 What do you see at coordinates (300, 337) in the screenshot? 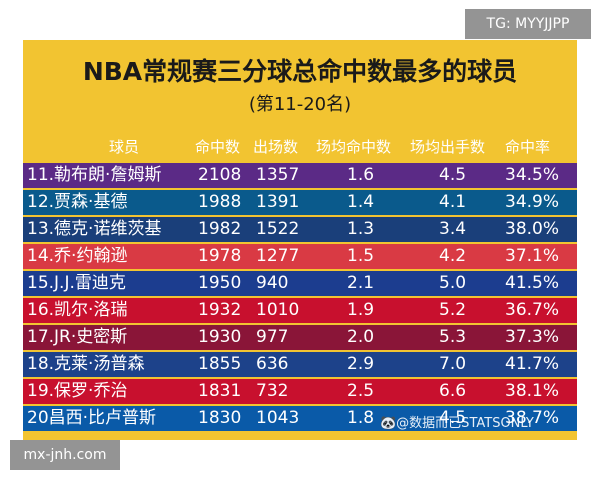
I see `table-row: 17.JR·史密斯 1930 977 2.0 5.3 37.3%` at bounding box center [300, 337].